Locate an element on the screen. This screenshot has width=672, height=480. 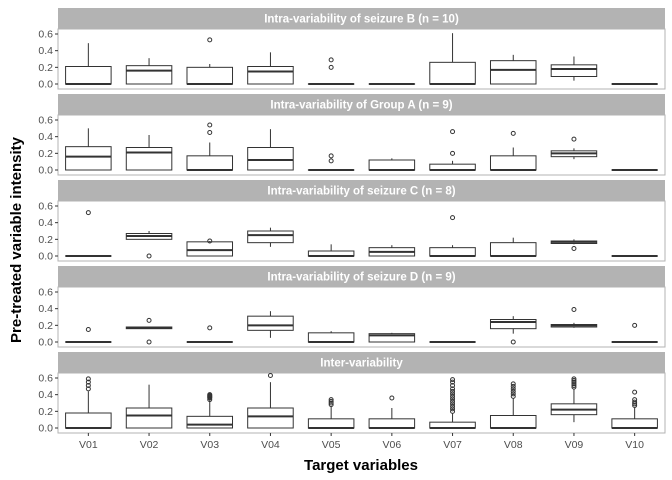
x-tick-label: V03 is located at coordinates (209, 445).